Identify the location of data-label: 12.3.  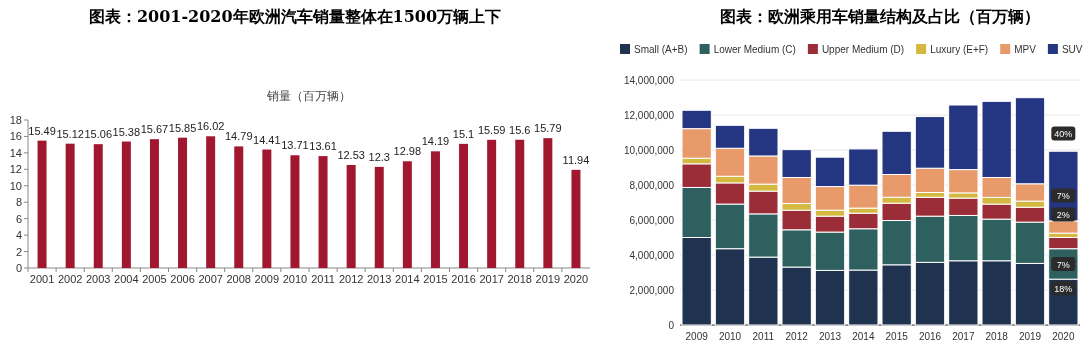
(379, 156).